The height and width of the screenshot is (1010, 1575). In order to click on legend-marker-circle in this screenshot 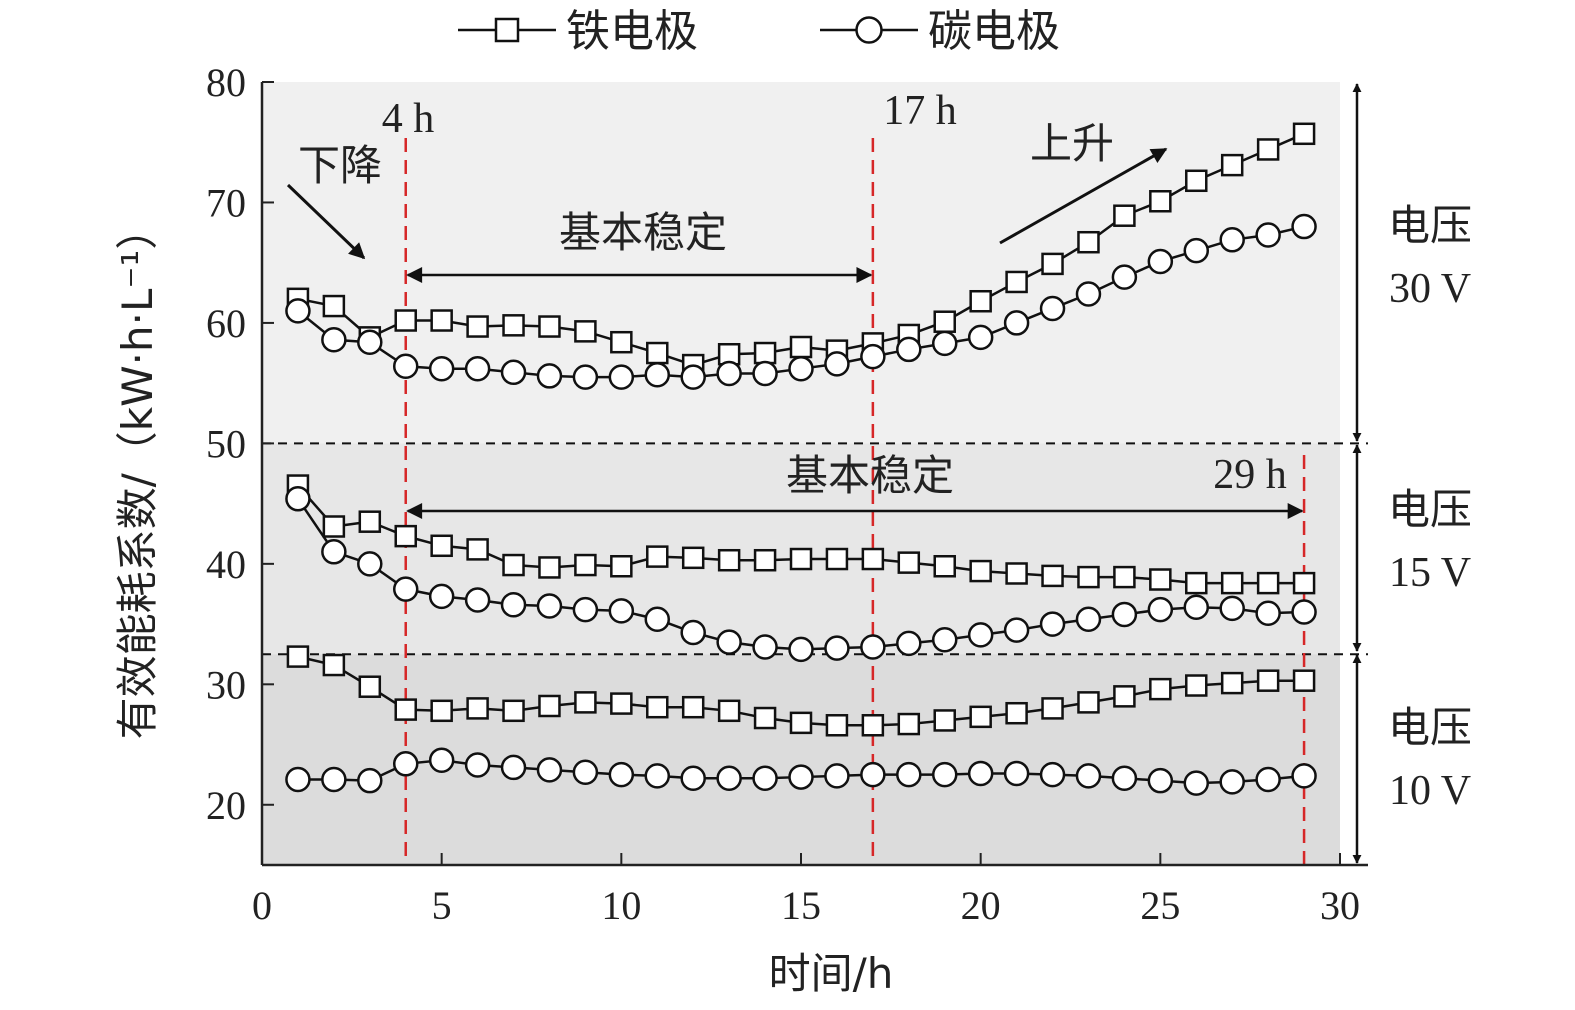, I will do `click(869, 30)`.